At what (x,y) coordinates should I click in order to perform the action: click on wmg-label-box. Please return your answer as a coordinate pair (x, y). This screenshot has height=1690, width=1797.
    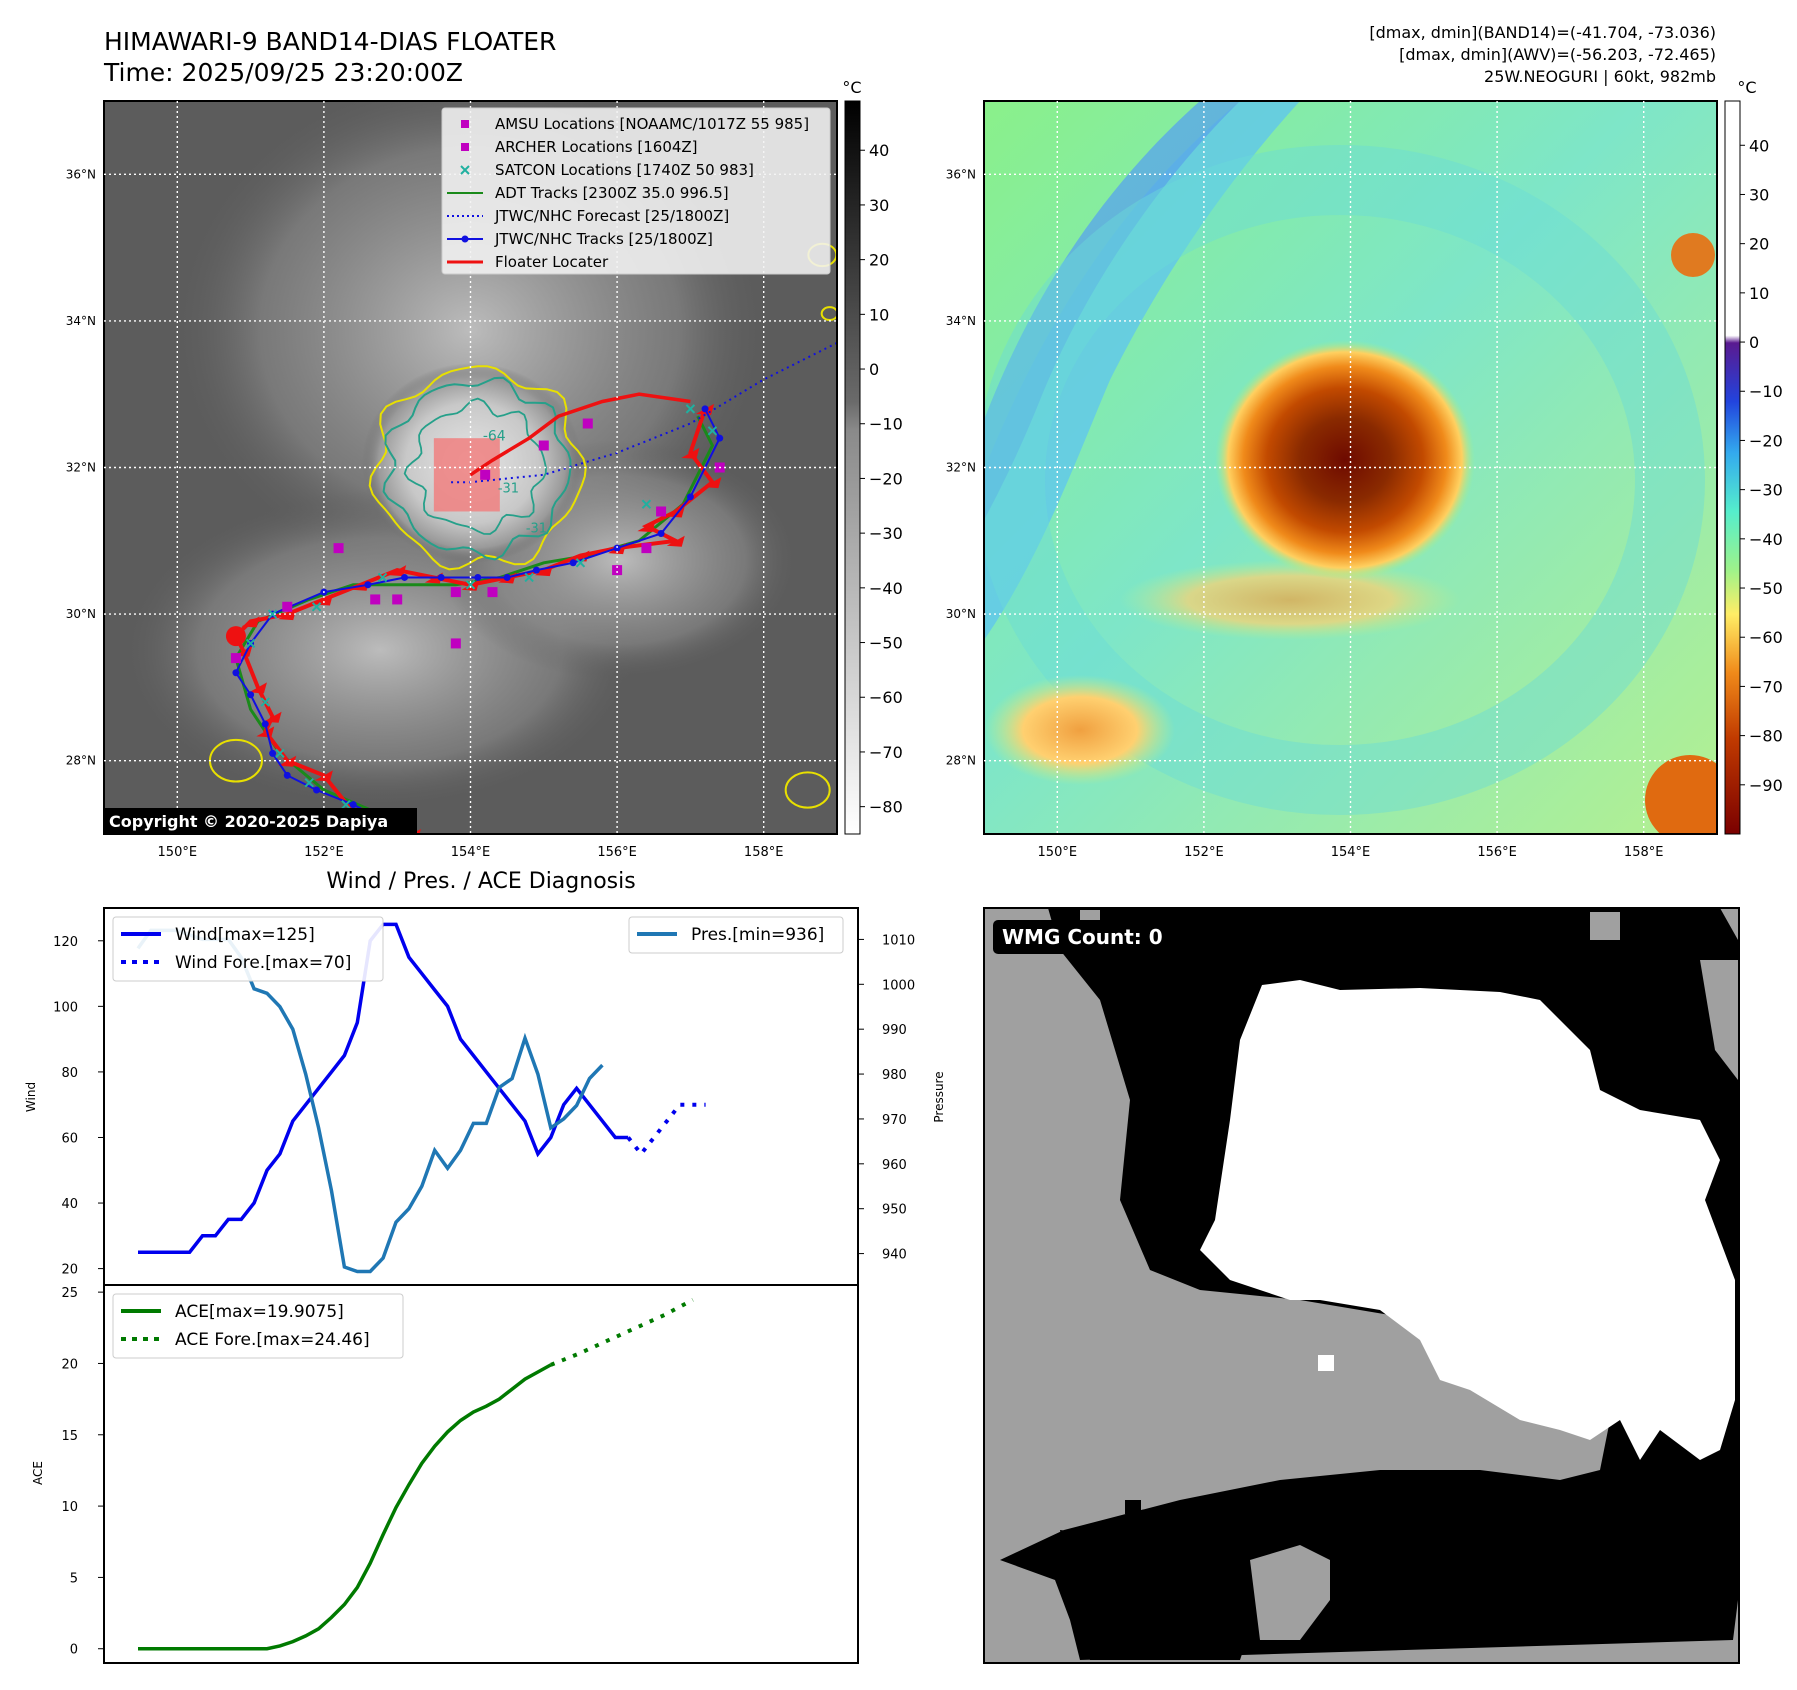
    Looking at the image, I should click on (1081, 937).